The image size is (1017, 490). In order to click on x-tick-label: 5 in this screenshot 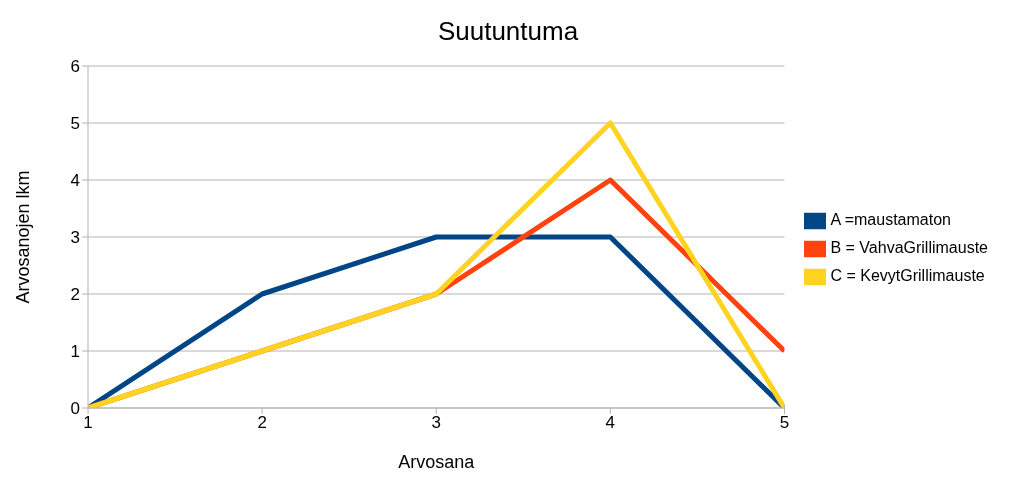, I will do `click(784, 423)`.